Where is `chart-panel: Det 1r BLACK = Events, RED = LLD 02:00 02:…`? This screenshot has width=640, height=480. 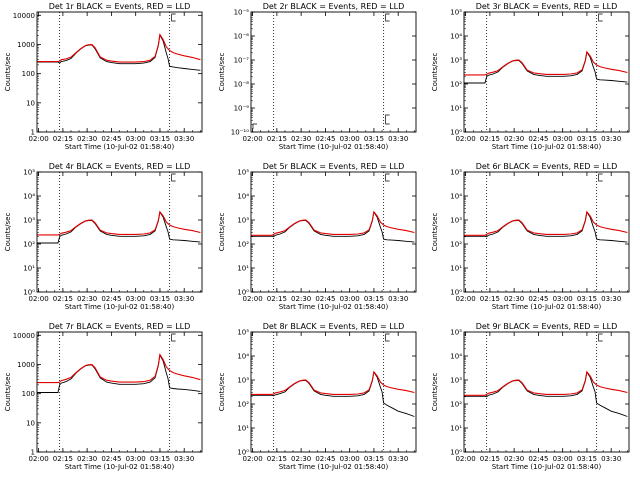 chart-panel: Det 1r BLACK = Events, RED = LLD 02:00 02:… is located at coordinates (103, 76).